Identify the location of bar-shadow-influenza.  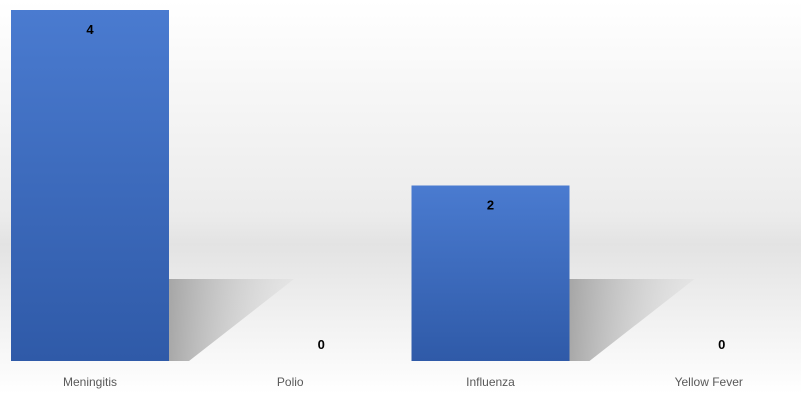
(632, 320).